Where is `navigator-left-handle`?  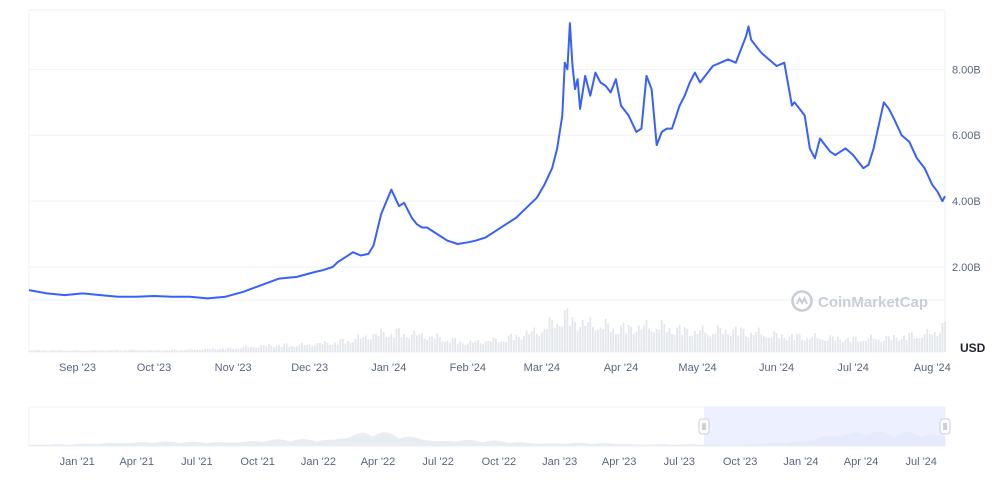
navigator-left-handle is located at coordinates (704, 426).